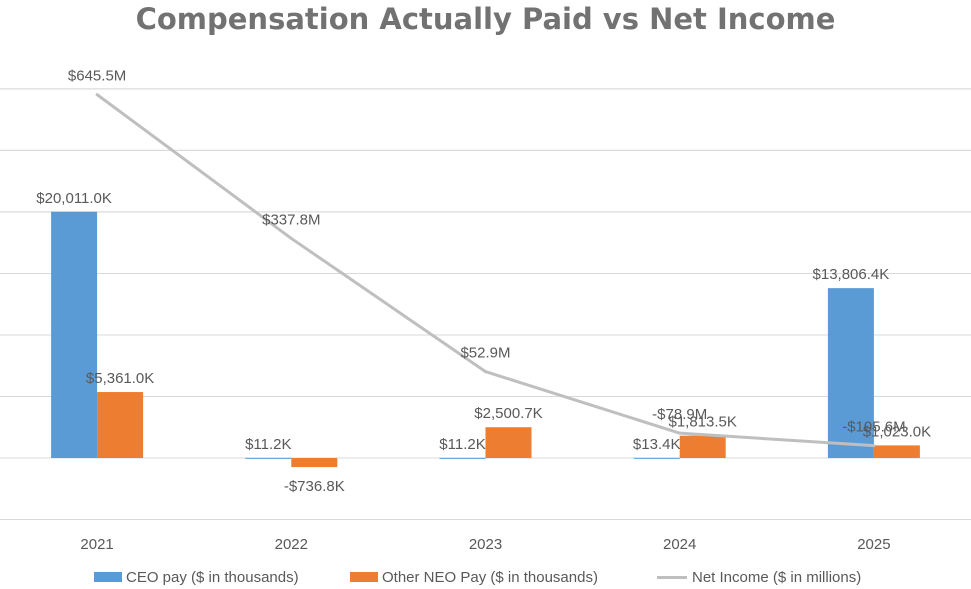  Describe the element at coordinates (508, 413) in the screenshot. I see `data-label-other-neo-pay-2023: $2,500.7K` at that location.